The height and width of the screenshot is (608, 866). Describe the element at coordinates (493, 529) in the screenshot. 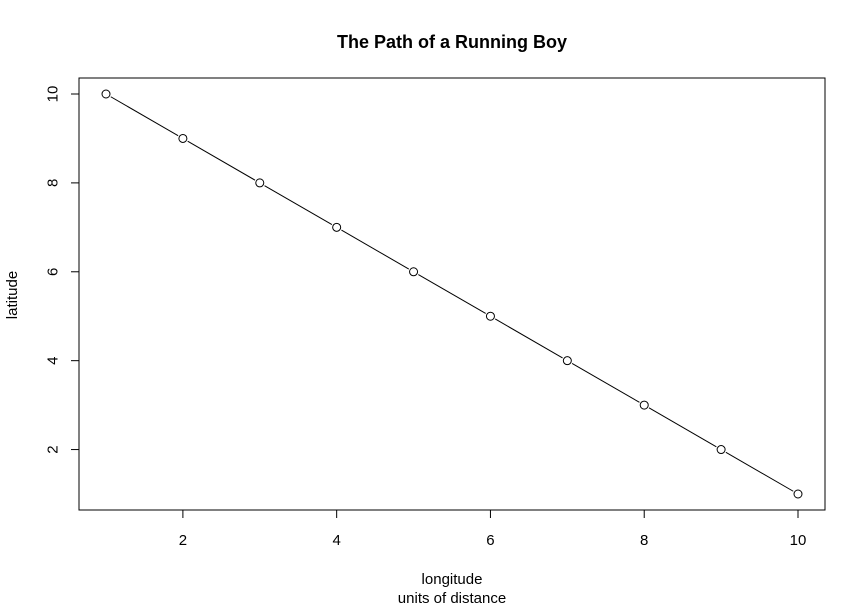

I see `x-axis: 2 4 6 8 10` at that location.